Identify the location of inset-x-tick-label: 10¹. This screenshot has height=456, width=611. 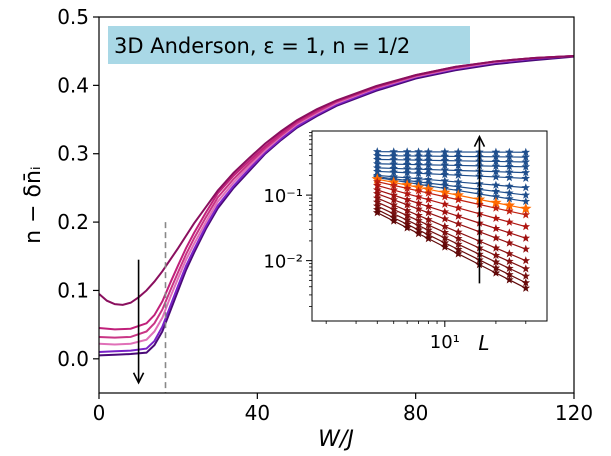
(445, 342).